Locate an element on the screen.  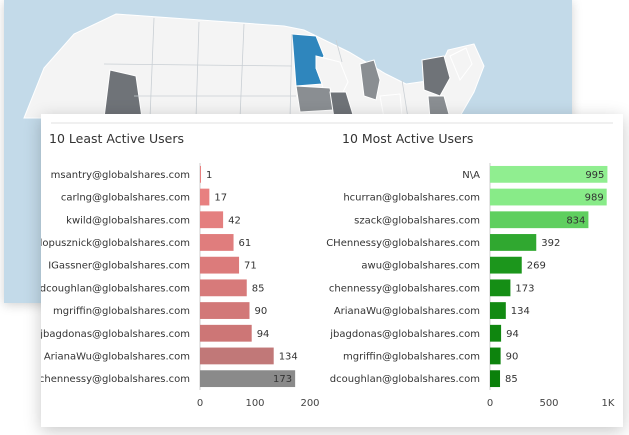
state-west-coast-dark is located at coordinates (123, 94).